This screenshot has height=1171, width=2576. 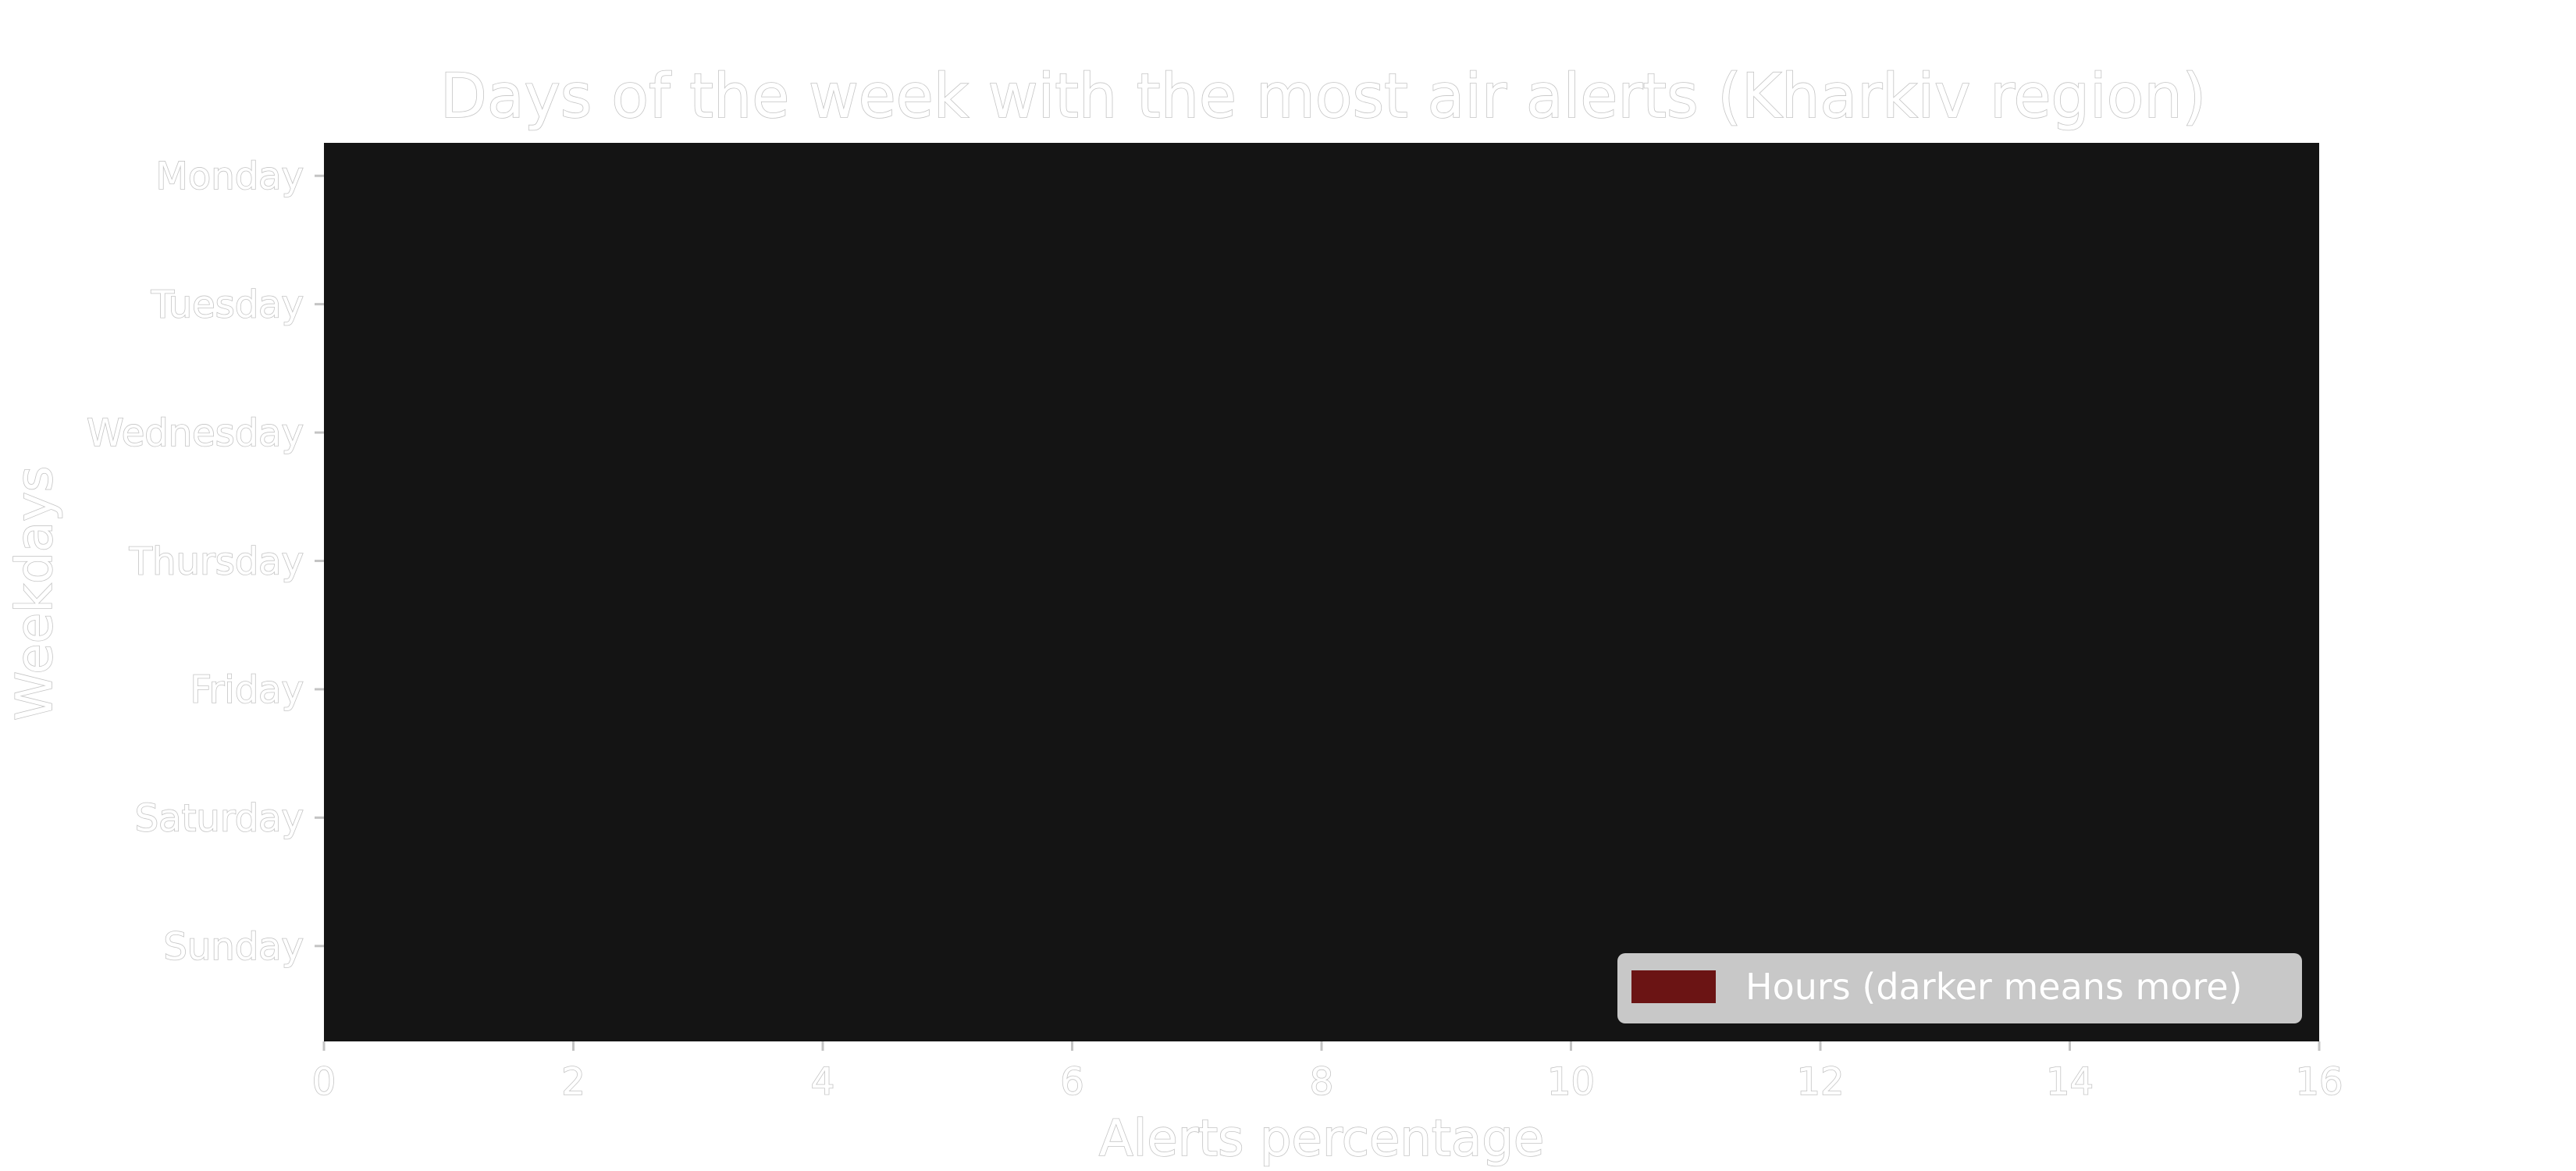 What do you see at coordinates (1072, 1082) in the screenshot?
I see `x-tick-label: 6` at bounding box center [1072, 1082].